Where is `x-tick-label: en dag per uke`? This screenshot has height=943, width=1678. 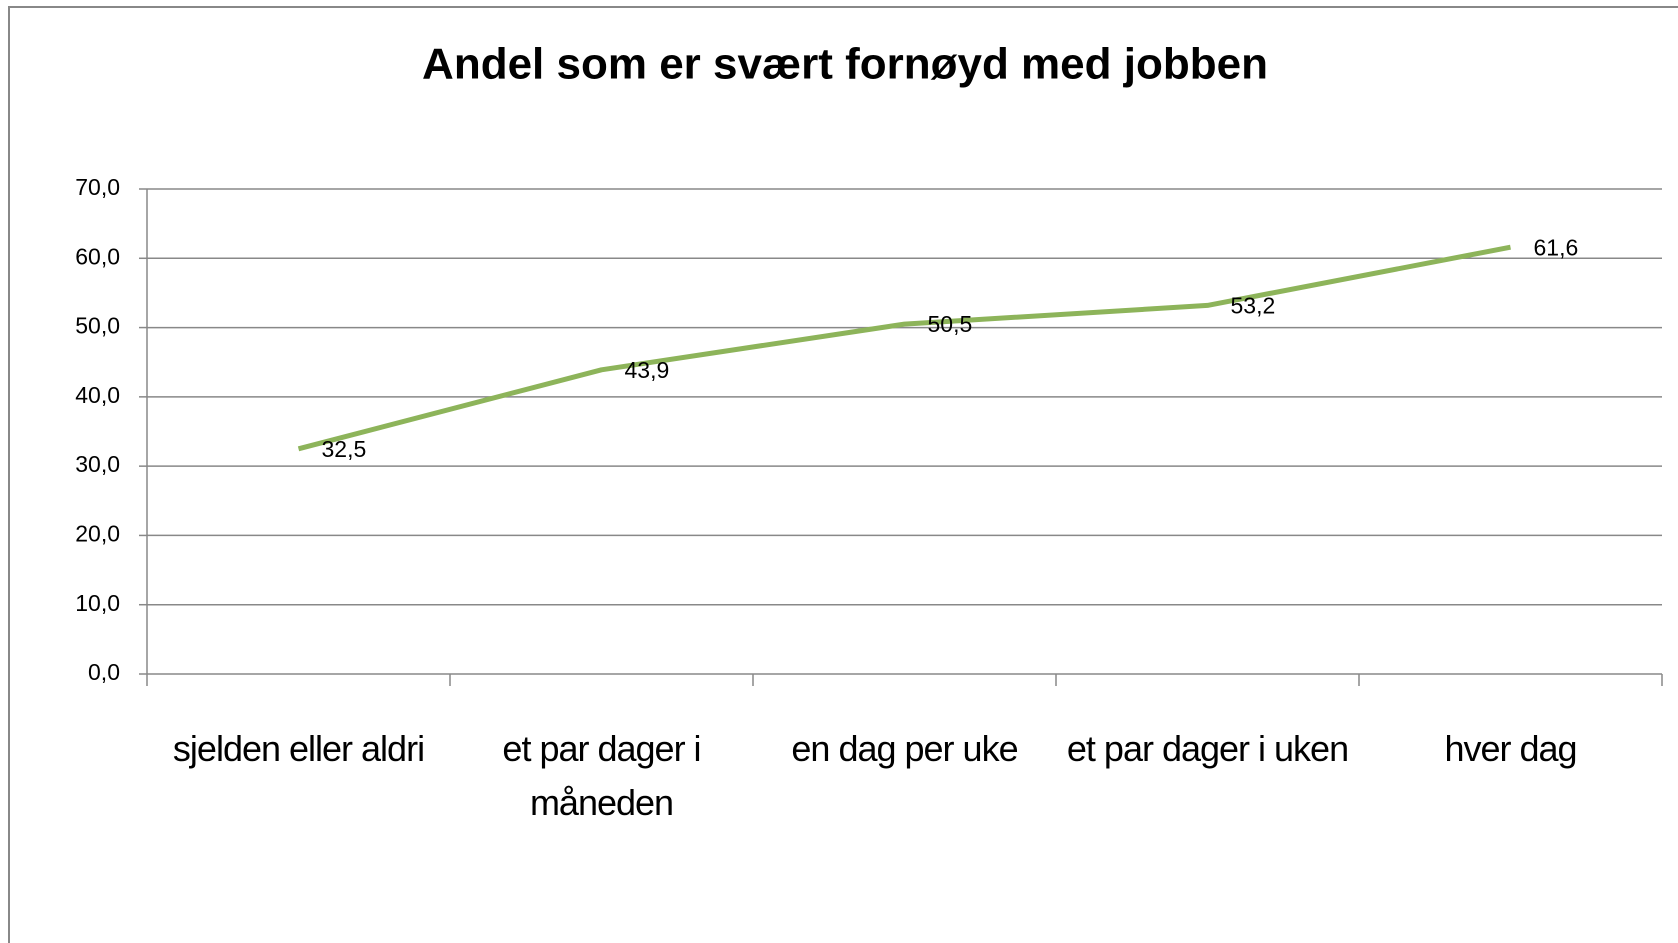 x-tick-label: en dag per uke is located at coordinates (904, 748).